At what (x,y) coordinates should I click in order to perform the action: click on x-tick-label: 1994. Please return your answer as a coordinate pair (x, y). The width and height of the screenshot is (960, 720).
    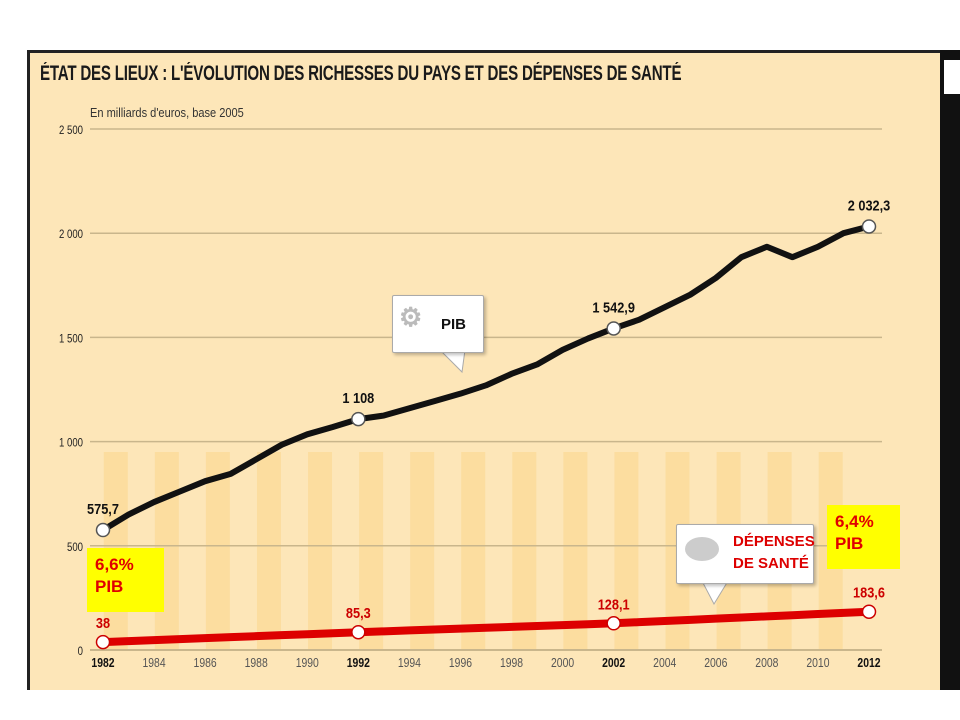
    Looking at the image, I should click on (410, 663).